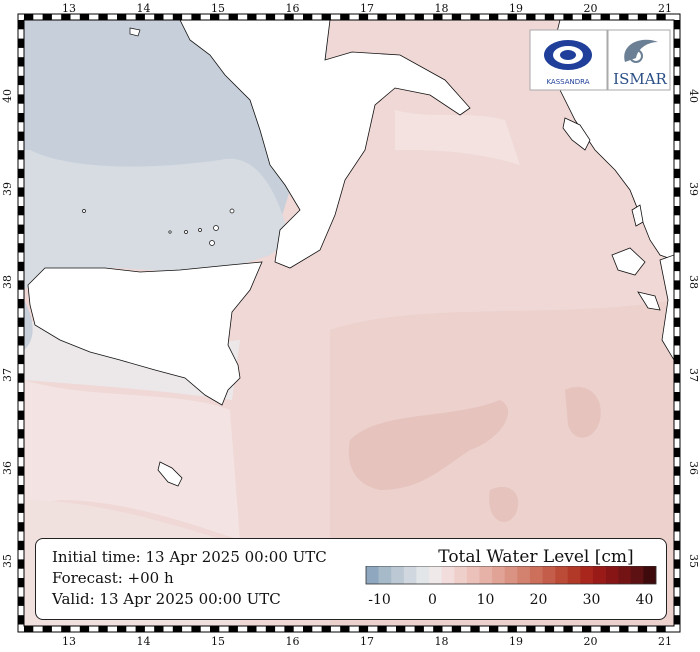 The height and width of the screenshot is (652, 700). I want to click on lat-label-left: 36, so click(7, 468).